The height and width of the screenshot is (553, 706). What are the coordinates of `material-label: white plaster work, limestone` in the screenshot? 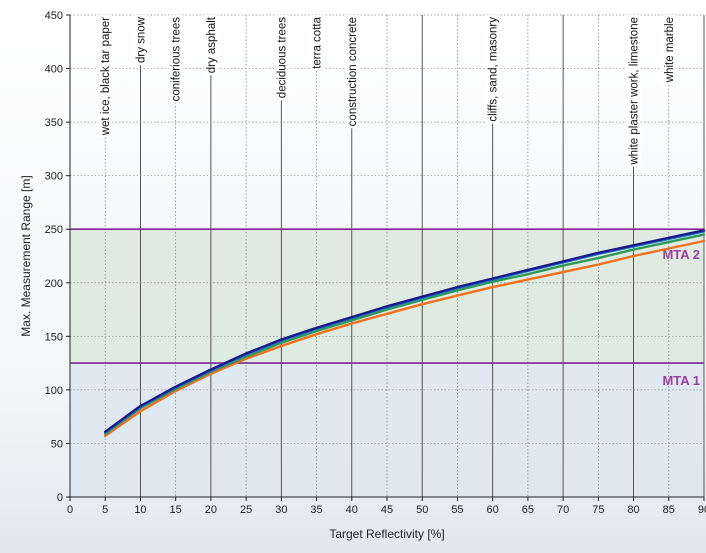 It's located at (635, 91).